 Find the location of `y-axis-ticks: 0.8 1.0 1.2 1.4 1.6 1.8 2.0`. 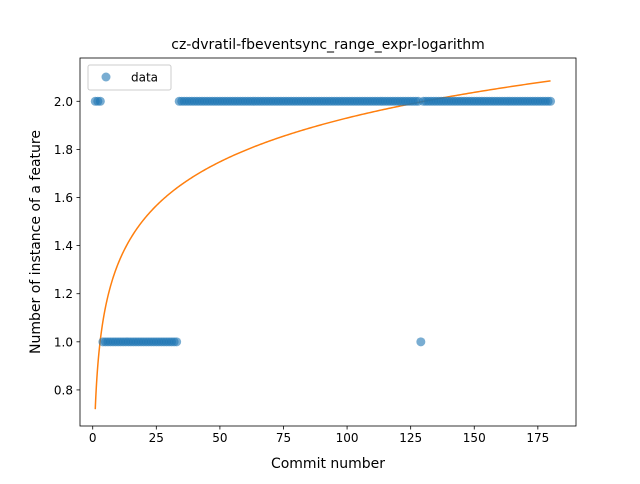

y-axis-ticks: 0.8 1.0 1.2 1.4 1.6 1.8 2.0 is located at coordinates (67, 246).